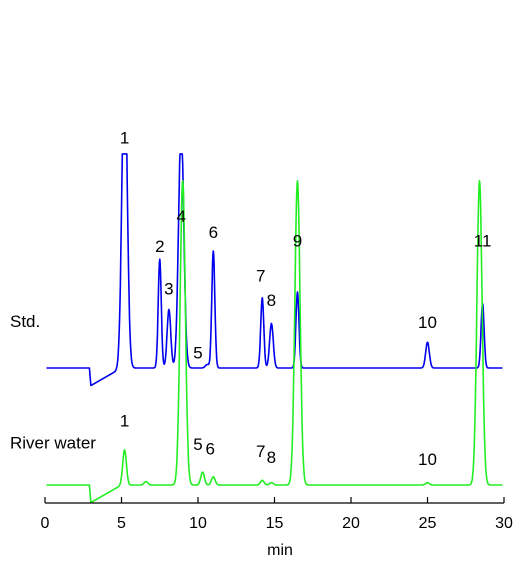 This screenshot has height=567, width=529. What do you see at coordinates (277, 514) in the screenshot?
I see `x-axis: 0 5 10 15 20 25 30` at bounding box center [277, 514].